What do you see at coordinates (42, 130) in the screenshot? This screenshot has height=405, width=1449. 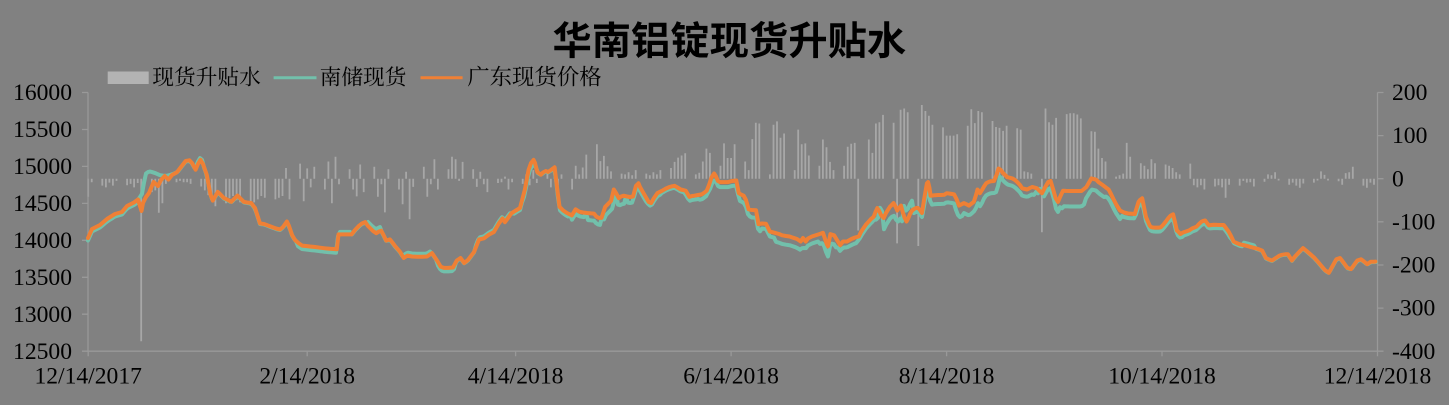 I see `svg-text: 15500` at bounding box center [42, 130].